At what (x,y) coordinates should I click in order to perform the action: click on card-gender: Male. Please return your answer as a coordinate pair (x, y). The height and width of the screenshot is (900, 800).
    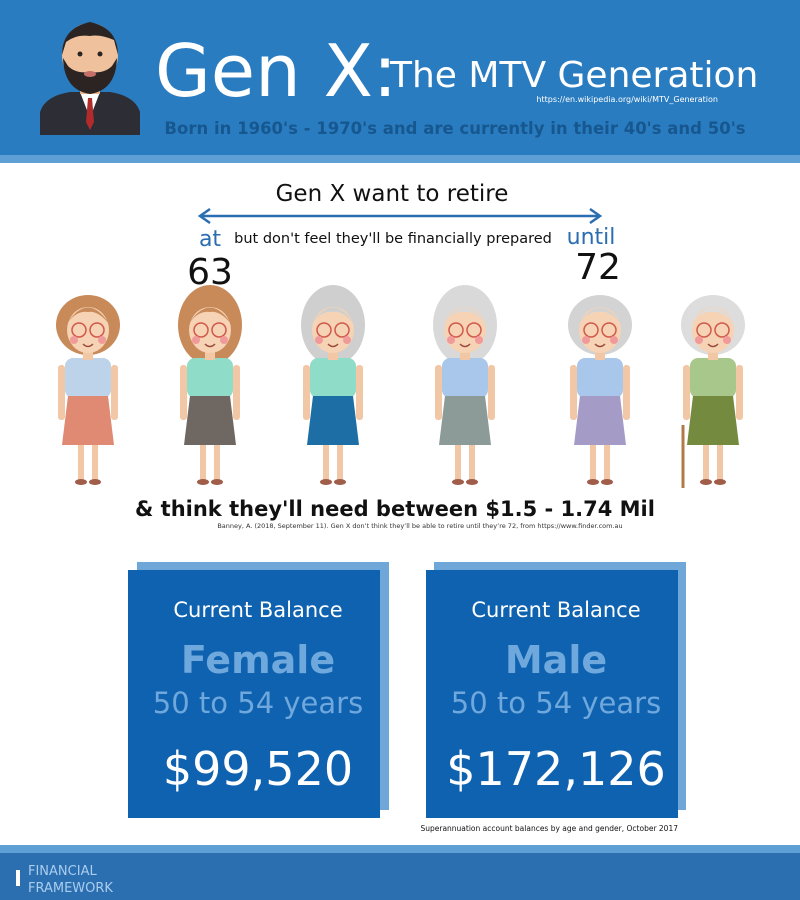
    Looking at the image, I should click on (556, 660).